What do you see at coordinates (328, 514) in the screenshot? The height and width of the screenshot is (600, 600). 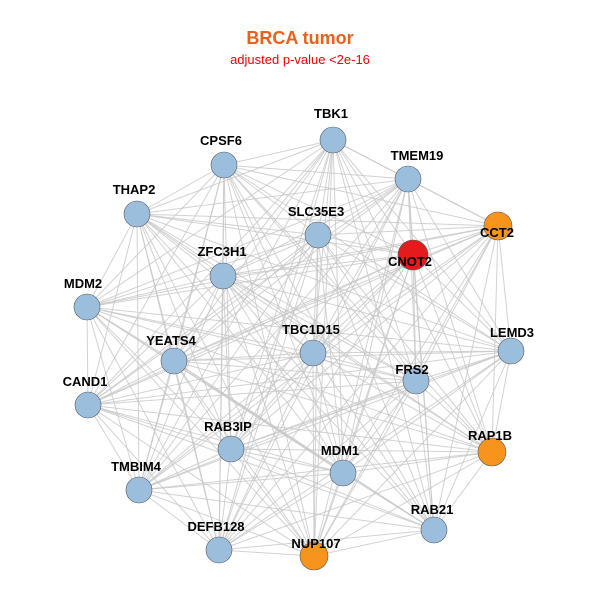 I see `edge-MDM1-NUP107` at bounding box center [328, 514].